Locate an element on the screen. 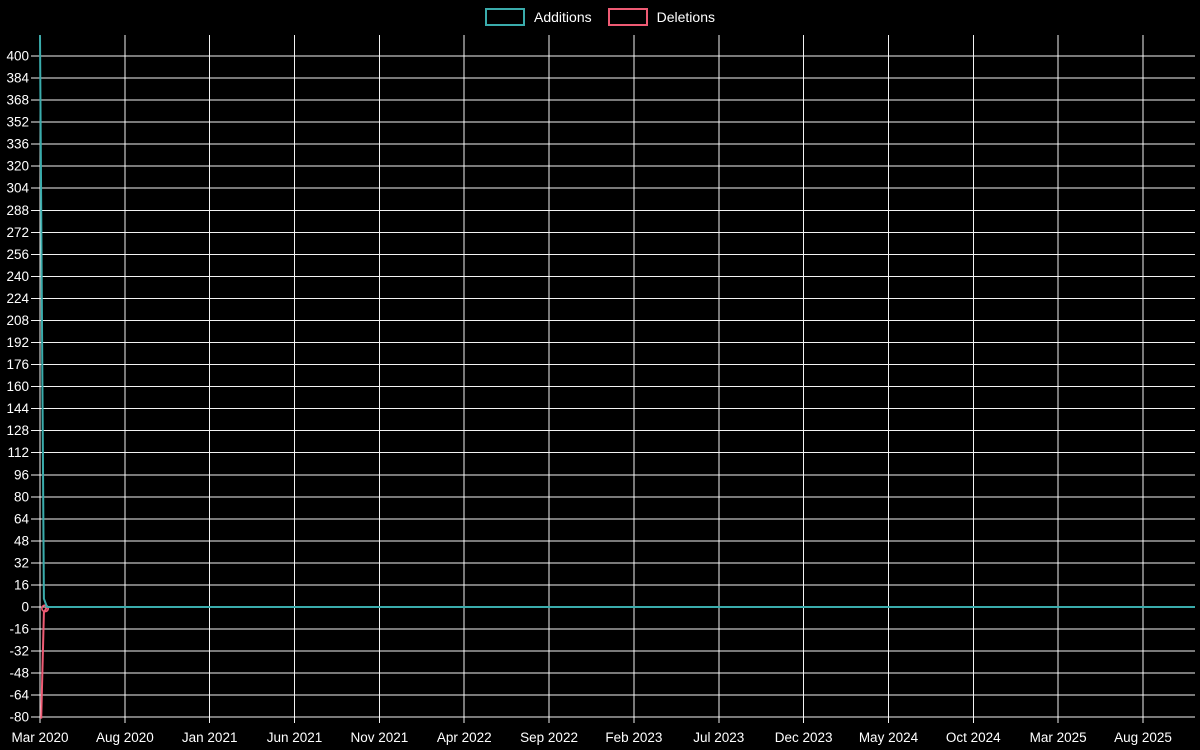  y-tick-label: 208 is located at coordinates (17, 320).